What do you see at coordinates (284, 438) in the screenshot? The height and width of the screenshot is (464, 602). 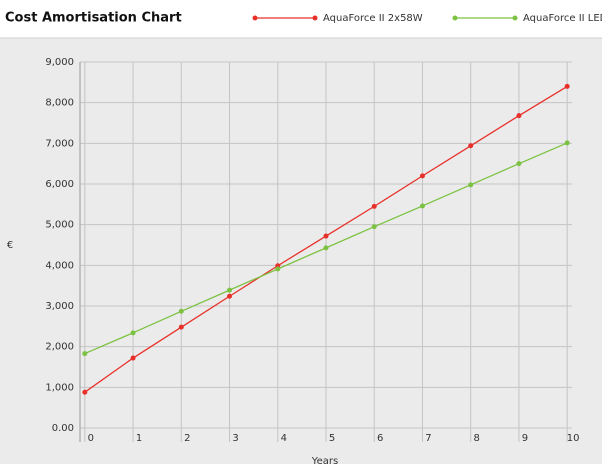 I see `x-tick-label: 4` at bounding box center [284, 438].